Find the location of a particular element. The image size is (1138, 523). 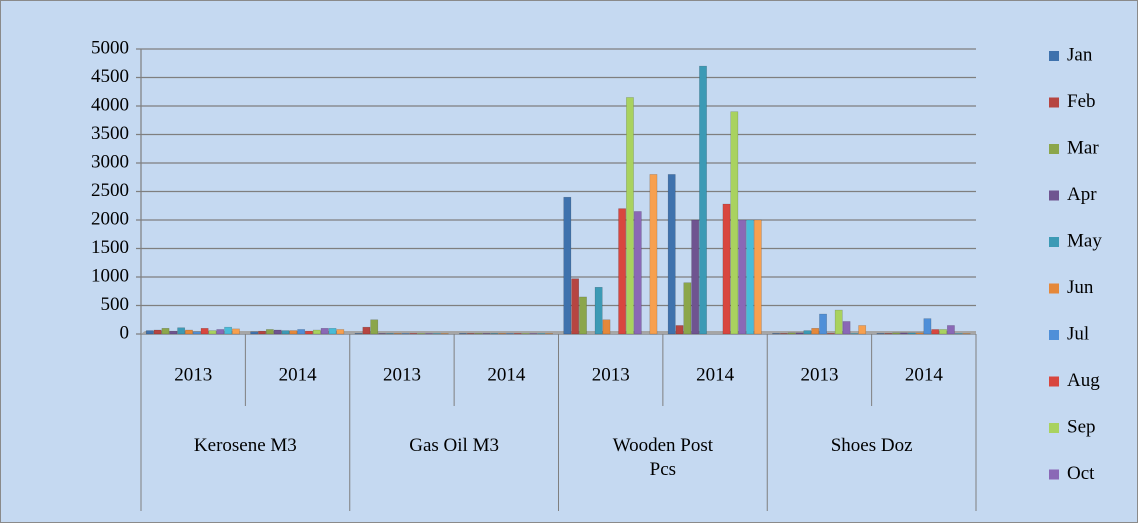

y-tick-label: 3500 is located at coordinates (110, 133).